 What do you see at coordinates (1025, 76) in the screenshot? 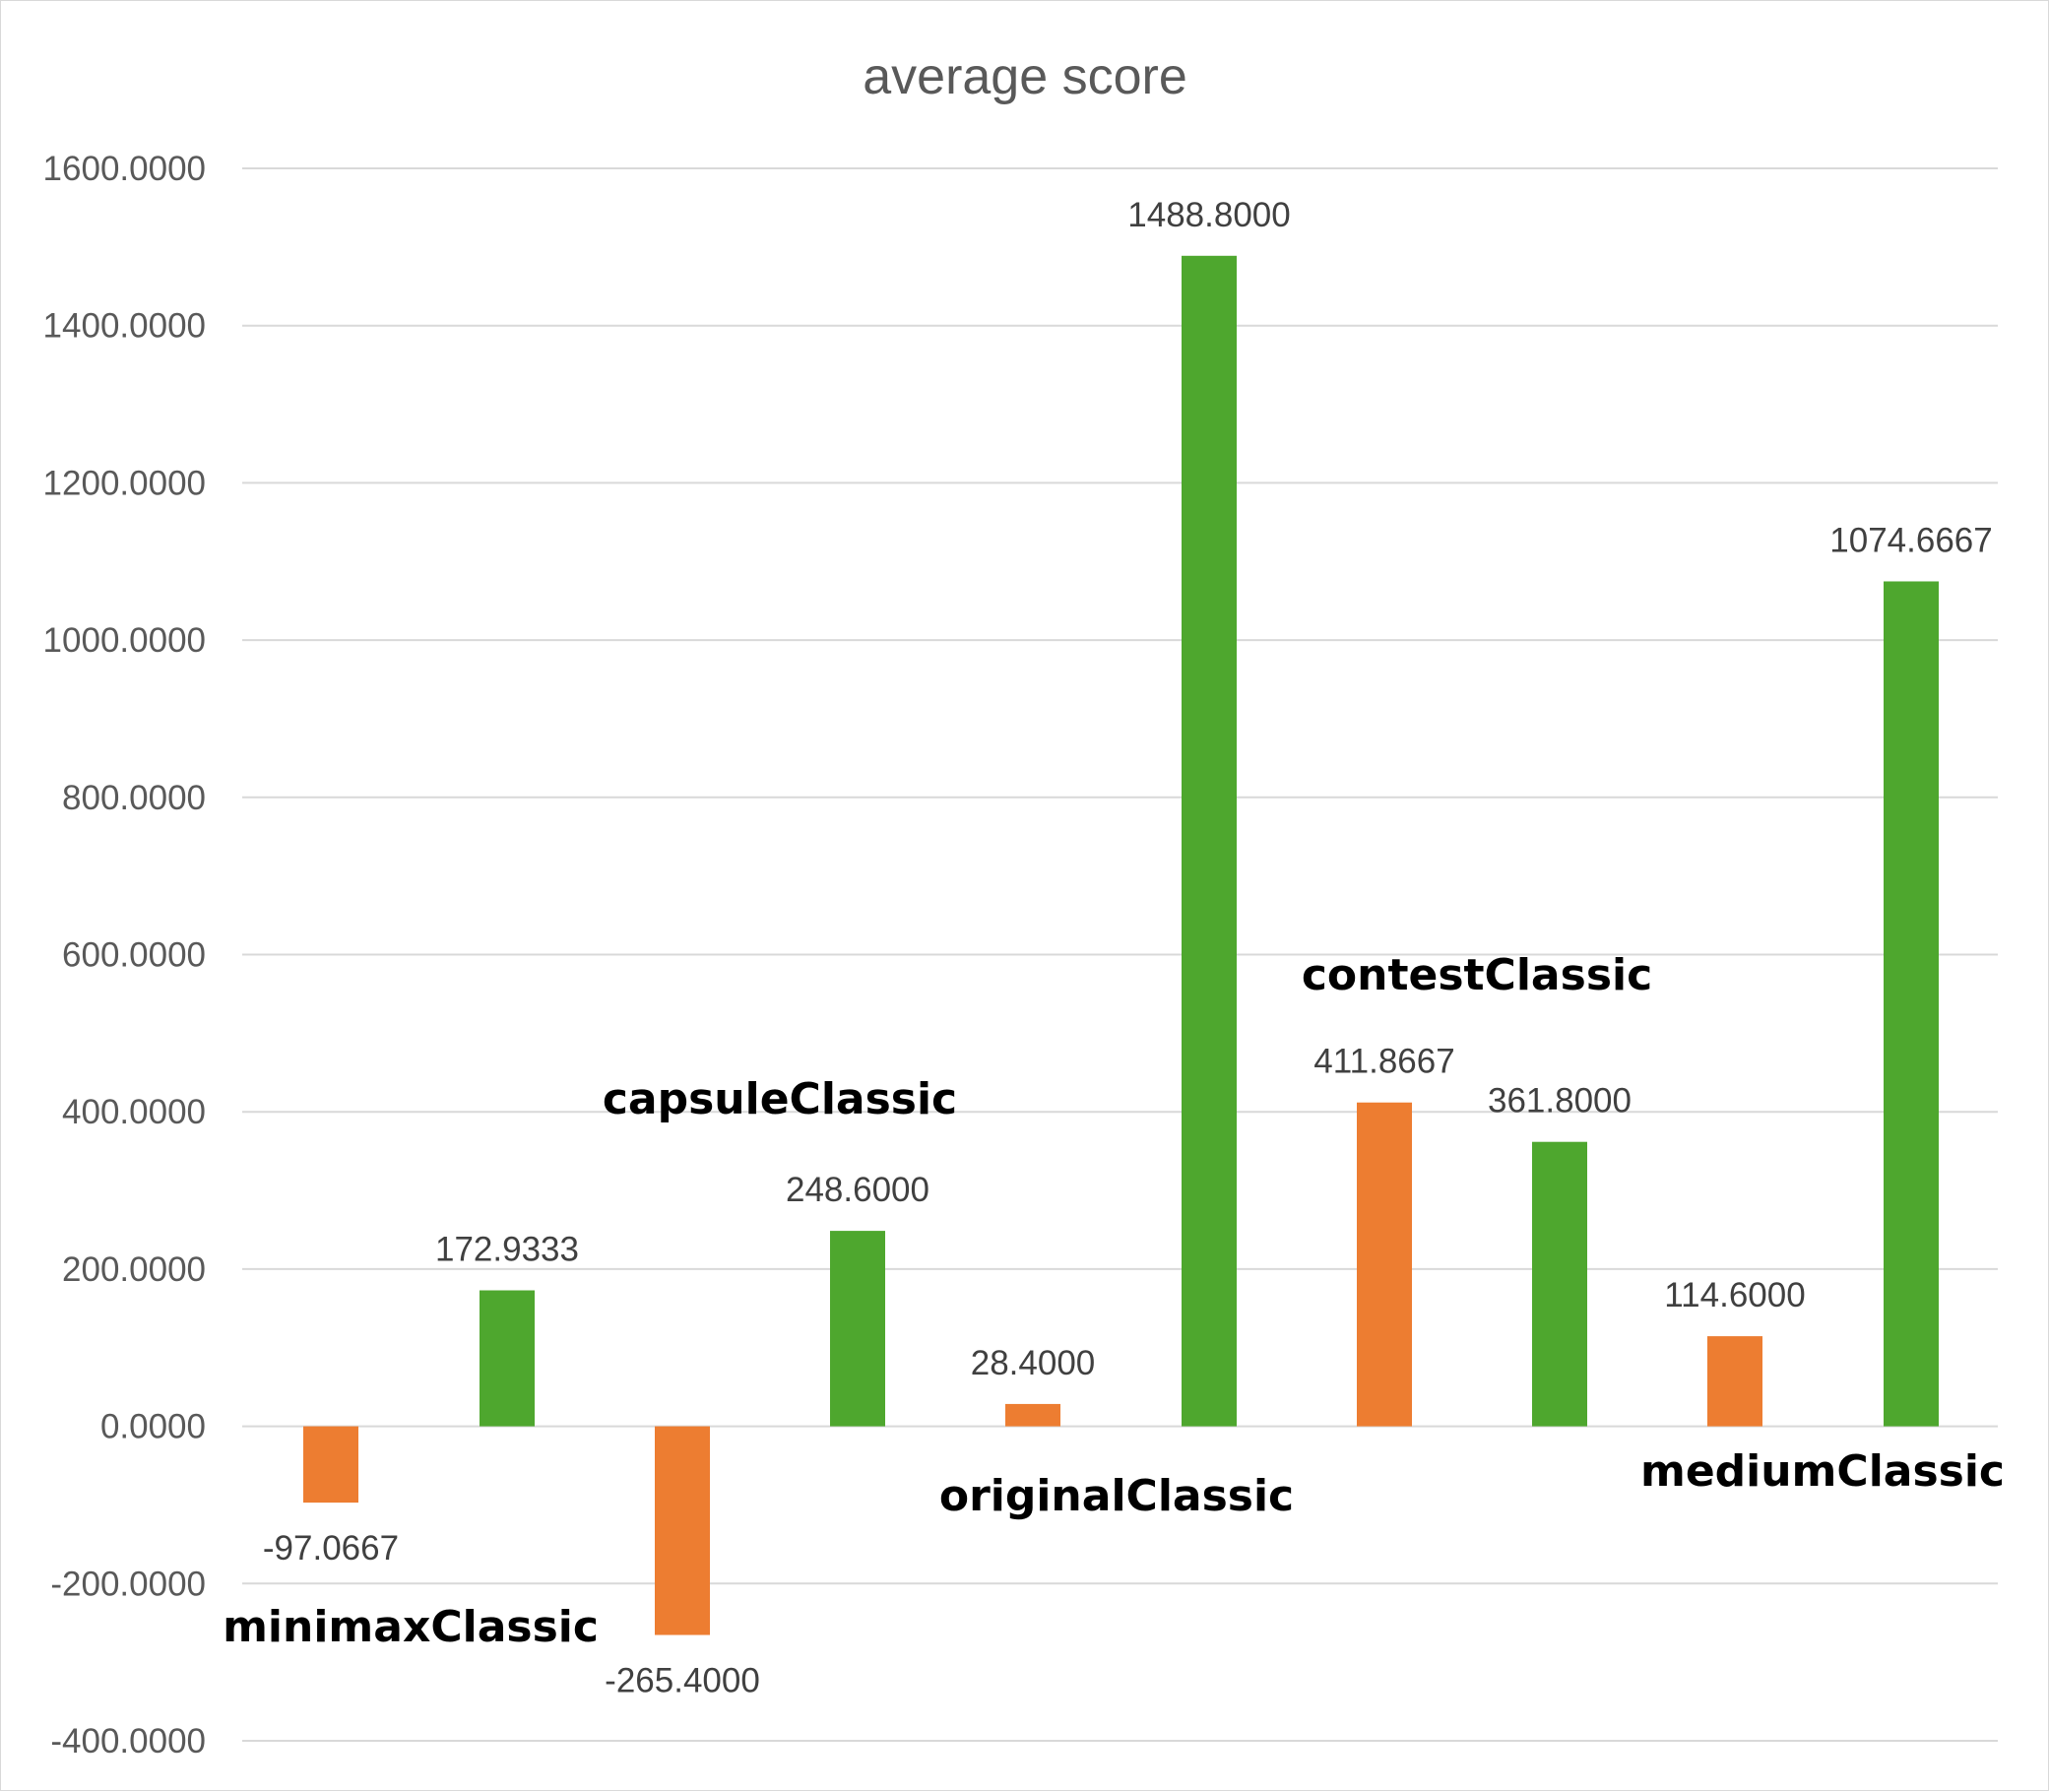
I see `chart-title: average score` at bounding box center [1025, 76].